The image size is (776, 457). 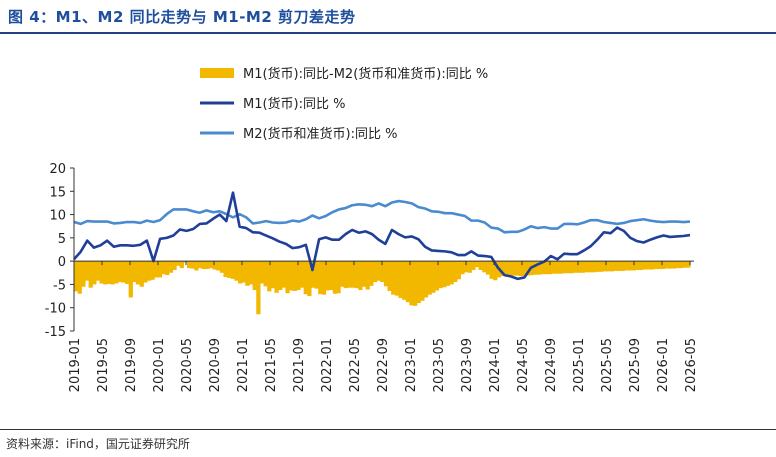 I want to click on y-tick-label: 5, so click(x=62, y=239).